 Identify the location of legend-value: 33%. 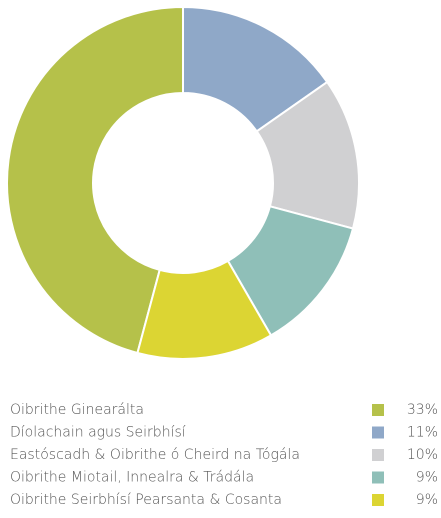
(422, 410).